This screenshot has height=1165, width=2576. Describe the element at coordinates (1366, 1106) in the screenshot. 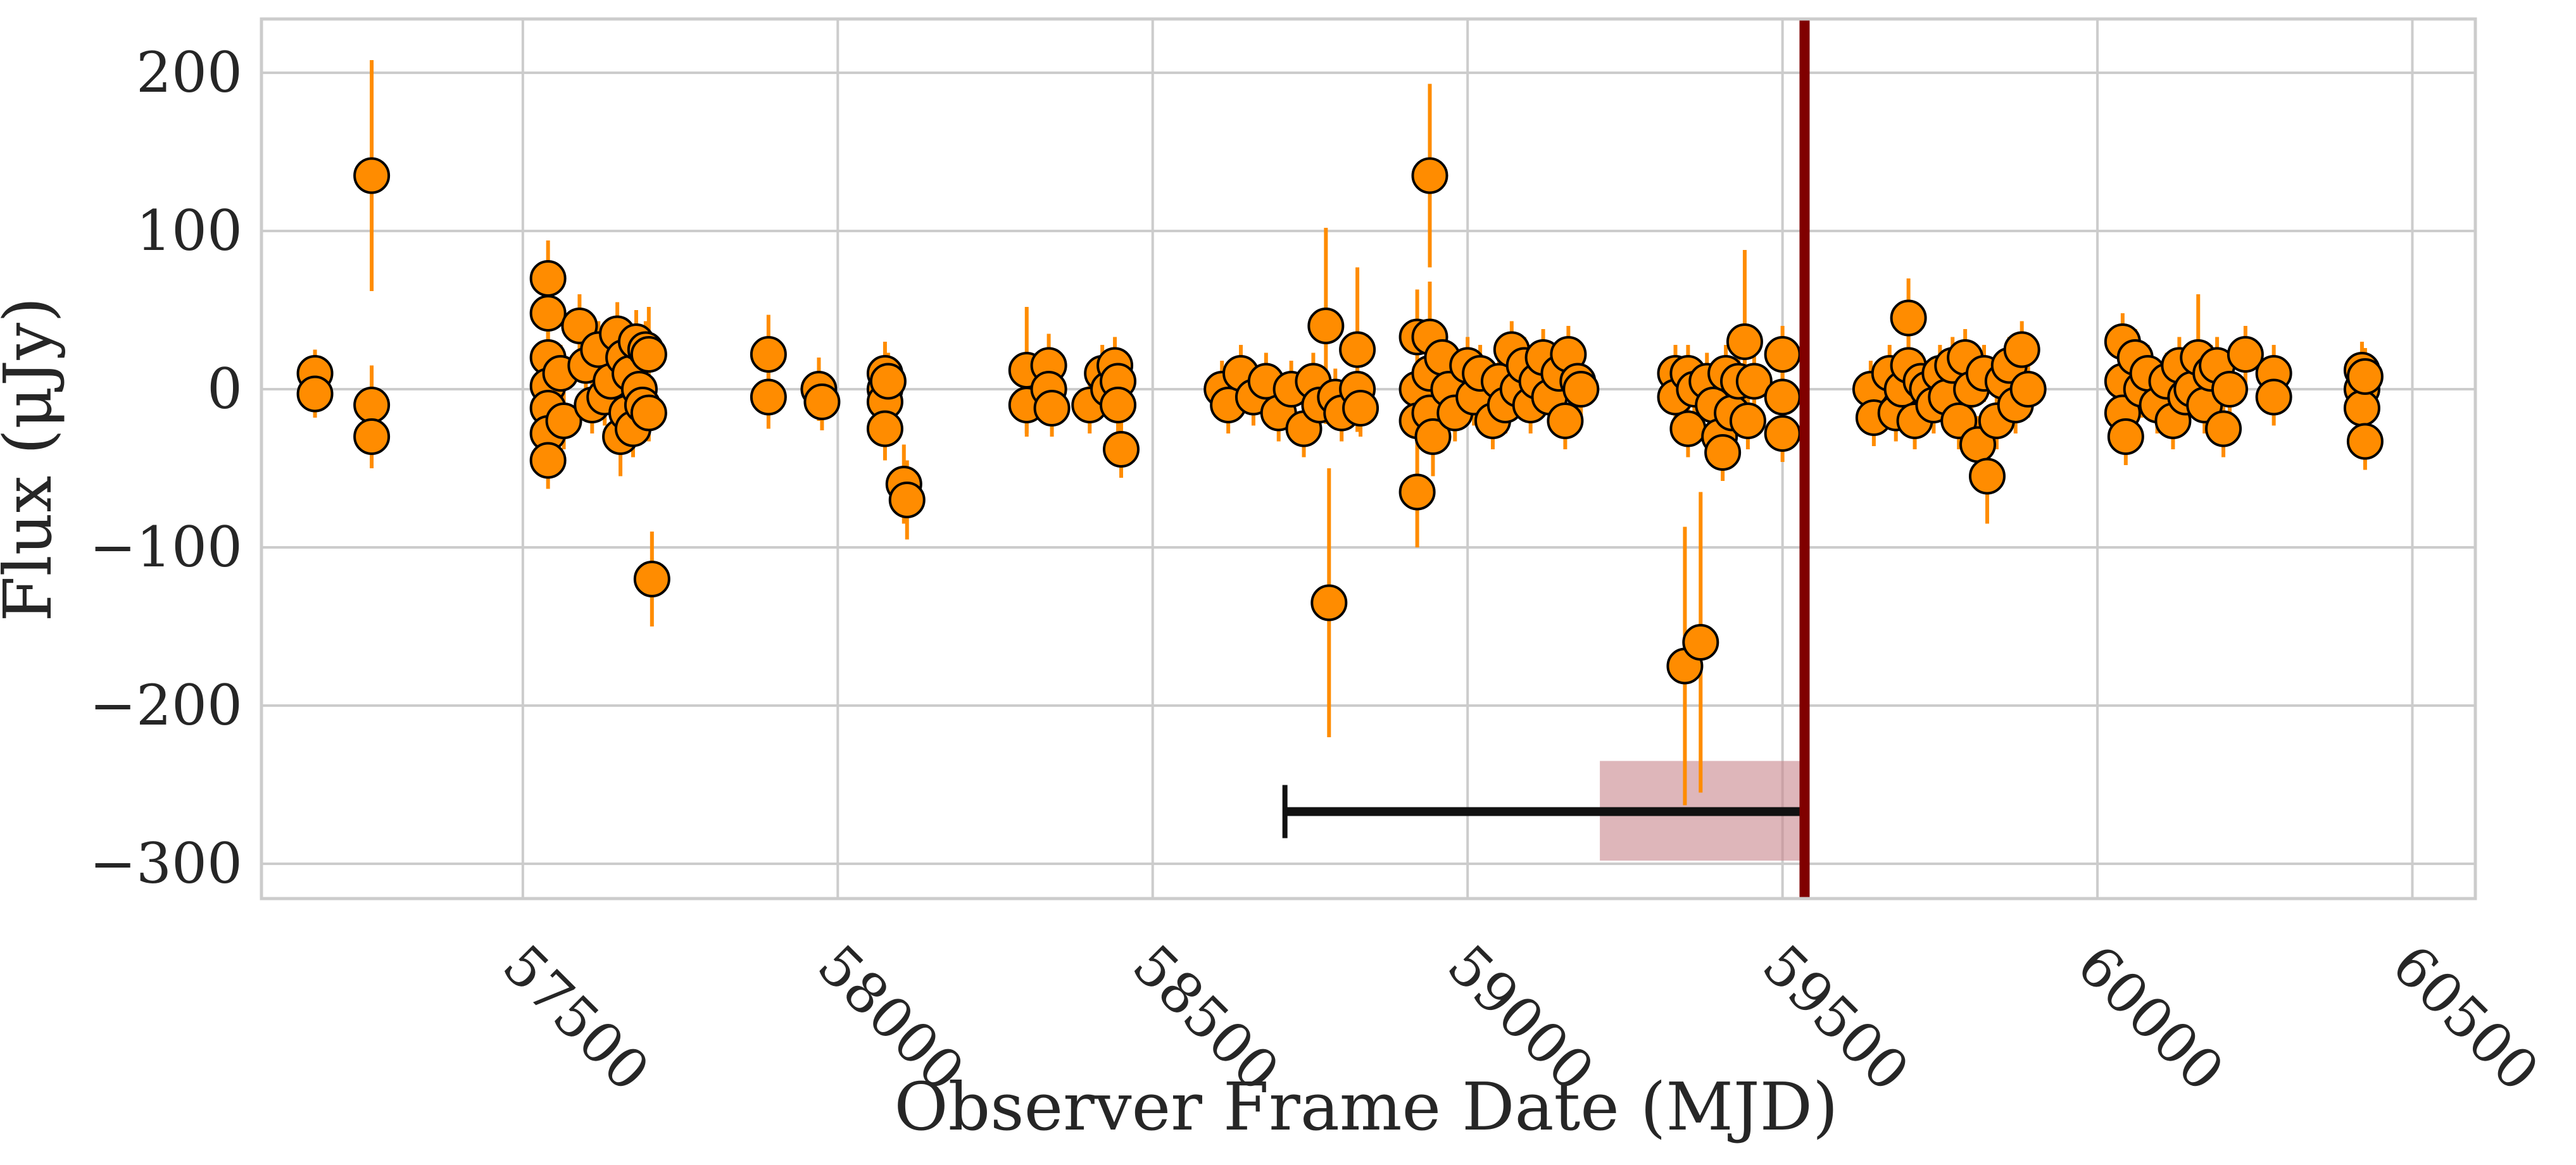

I see `x-axis-label: Observer Frame Date (MJD)` at that location.